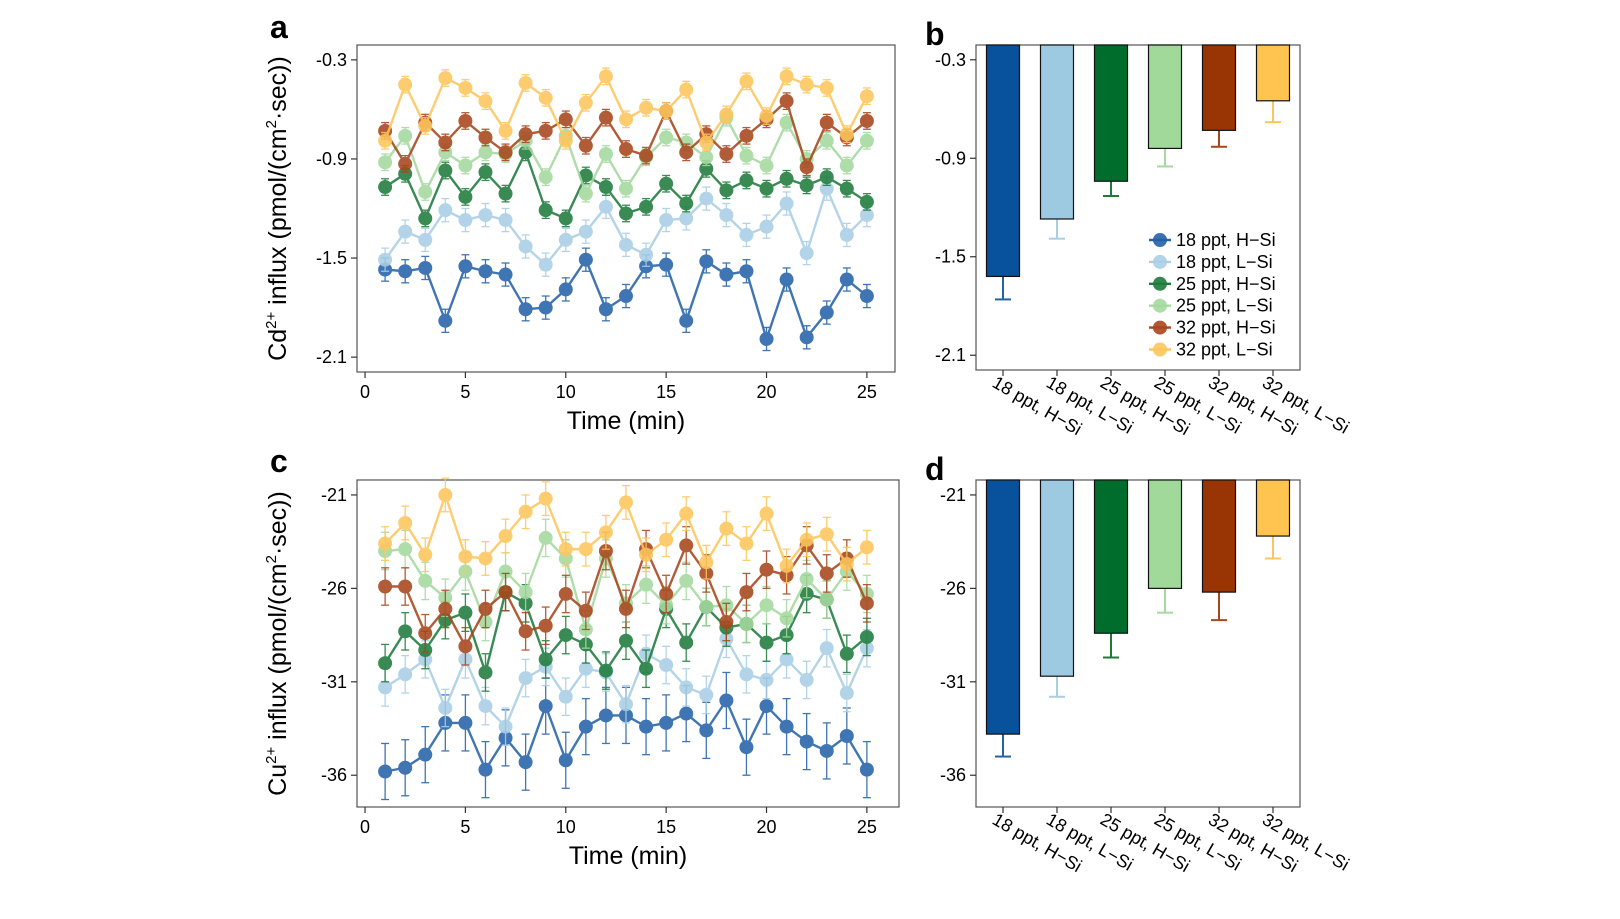 This screenshot has width=1620, height=919. I want to click on y-axis-title: Cu2+ influx (pmol/(cm2·sec)), so click(277, 643).